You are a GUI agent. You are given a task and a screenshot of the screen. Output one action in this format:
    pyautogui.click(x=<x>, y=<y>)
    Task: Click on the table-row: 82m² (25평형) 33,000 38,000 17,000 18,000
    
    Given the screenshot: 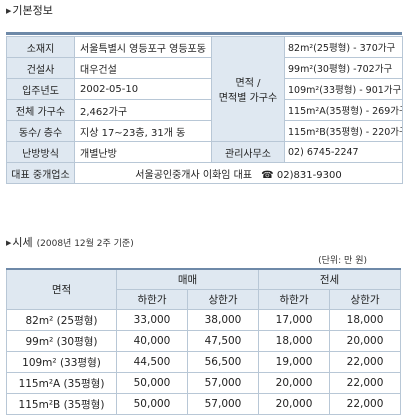 What is the action you would take?
    pyautogui.click(x=204, y=320)
    